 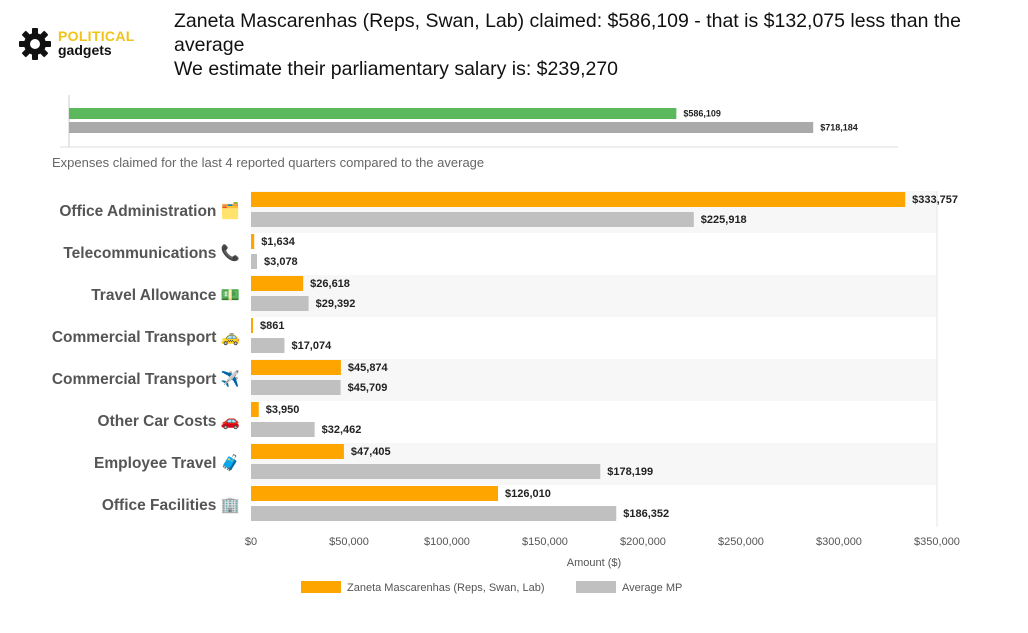 I want to click on x-tick-label: $100,000, so click(x=447, y=542).